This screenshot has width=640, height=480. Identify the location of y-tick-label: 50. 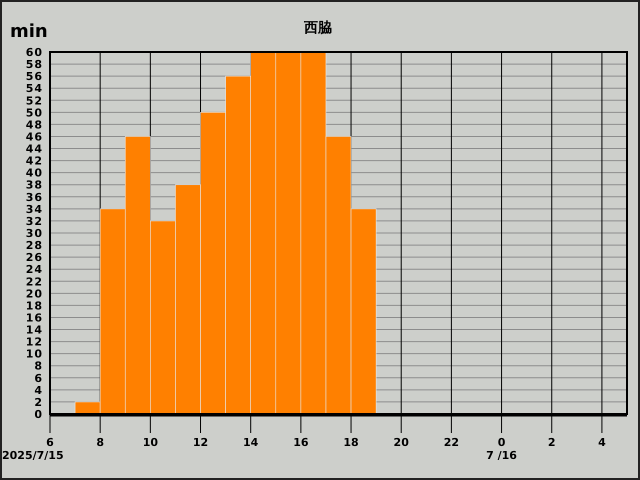
(34, 113).